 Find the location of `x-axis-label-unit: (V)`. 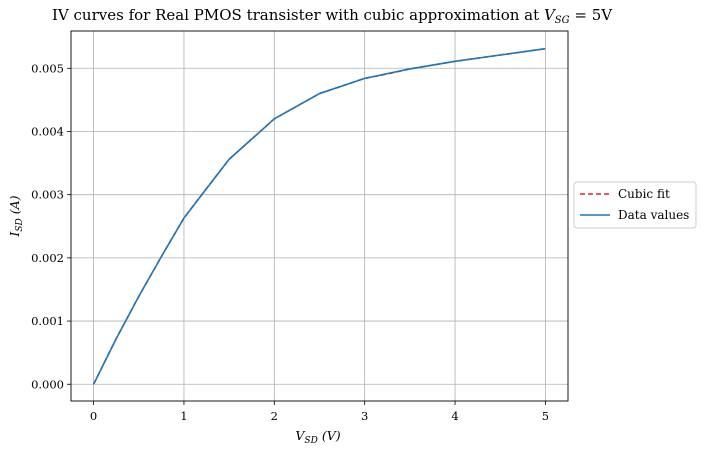

x-axis-label-unit: (V) is located at coordinates (331, 435).